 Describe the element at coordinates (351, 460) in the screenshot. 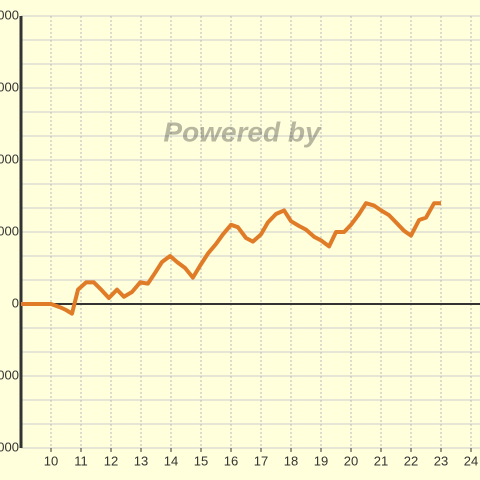

I see `x-tick-label: 20` at that location.